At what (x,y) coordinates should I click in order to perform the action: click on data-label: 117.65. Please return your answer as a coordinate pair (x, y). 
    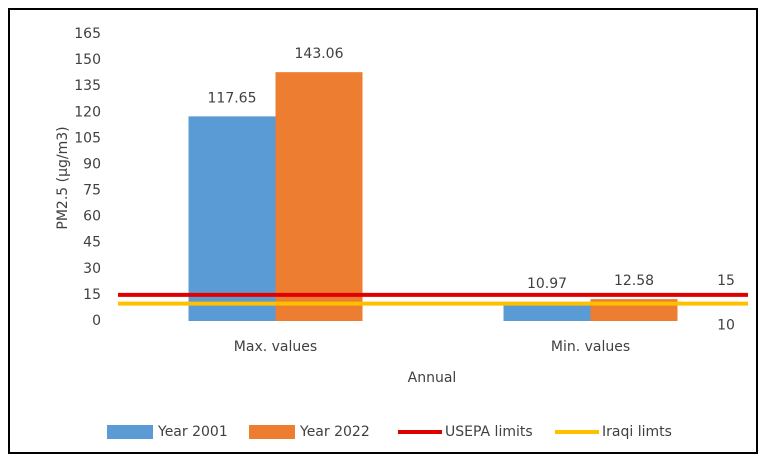
    Looking at the image, I should click on (232, 98).